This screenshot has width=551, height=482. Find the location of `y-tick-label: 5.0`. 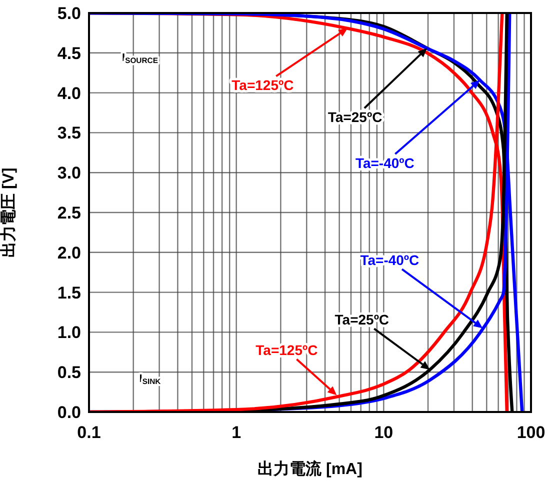

y-tick-label: 5.0 is located at coordinates (69, 14).